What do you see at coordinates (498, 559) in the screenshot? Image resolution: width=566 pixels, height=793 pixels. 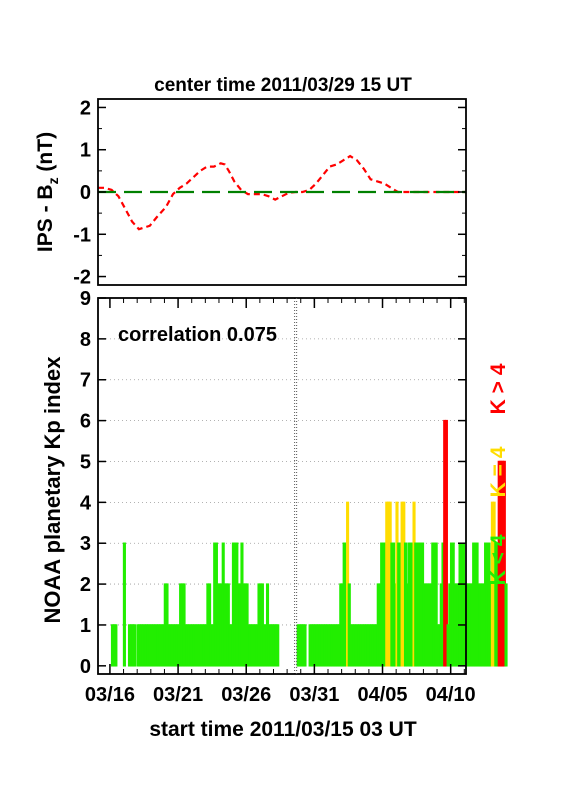 I see `kp-legend-entry-0: K < 4` at bounding box center [498, 559].